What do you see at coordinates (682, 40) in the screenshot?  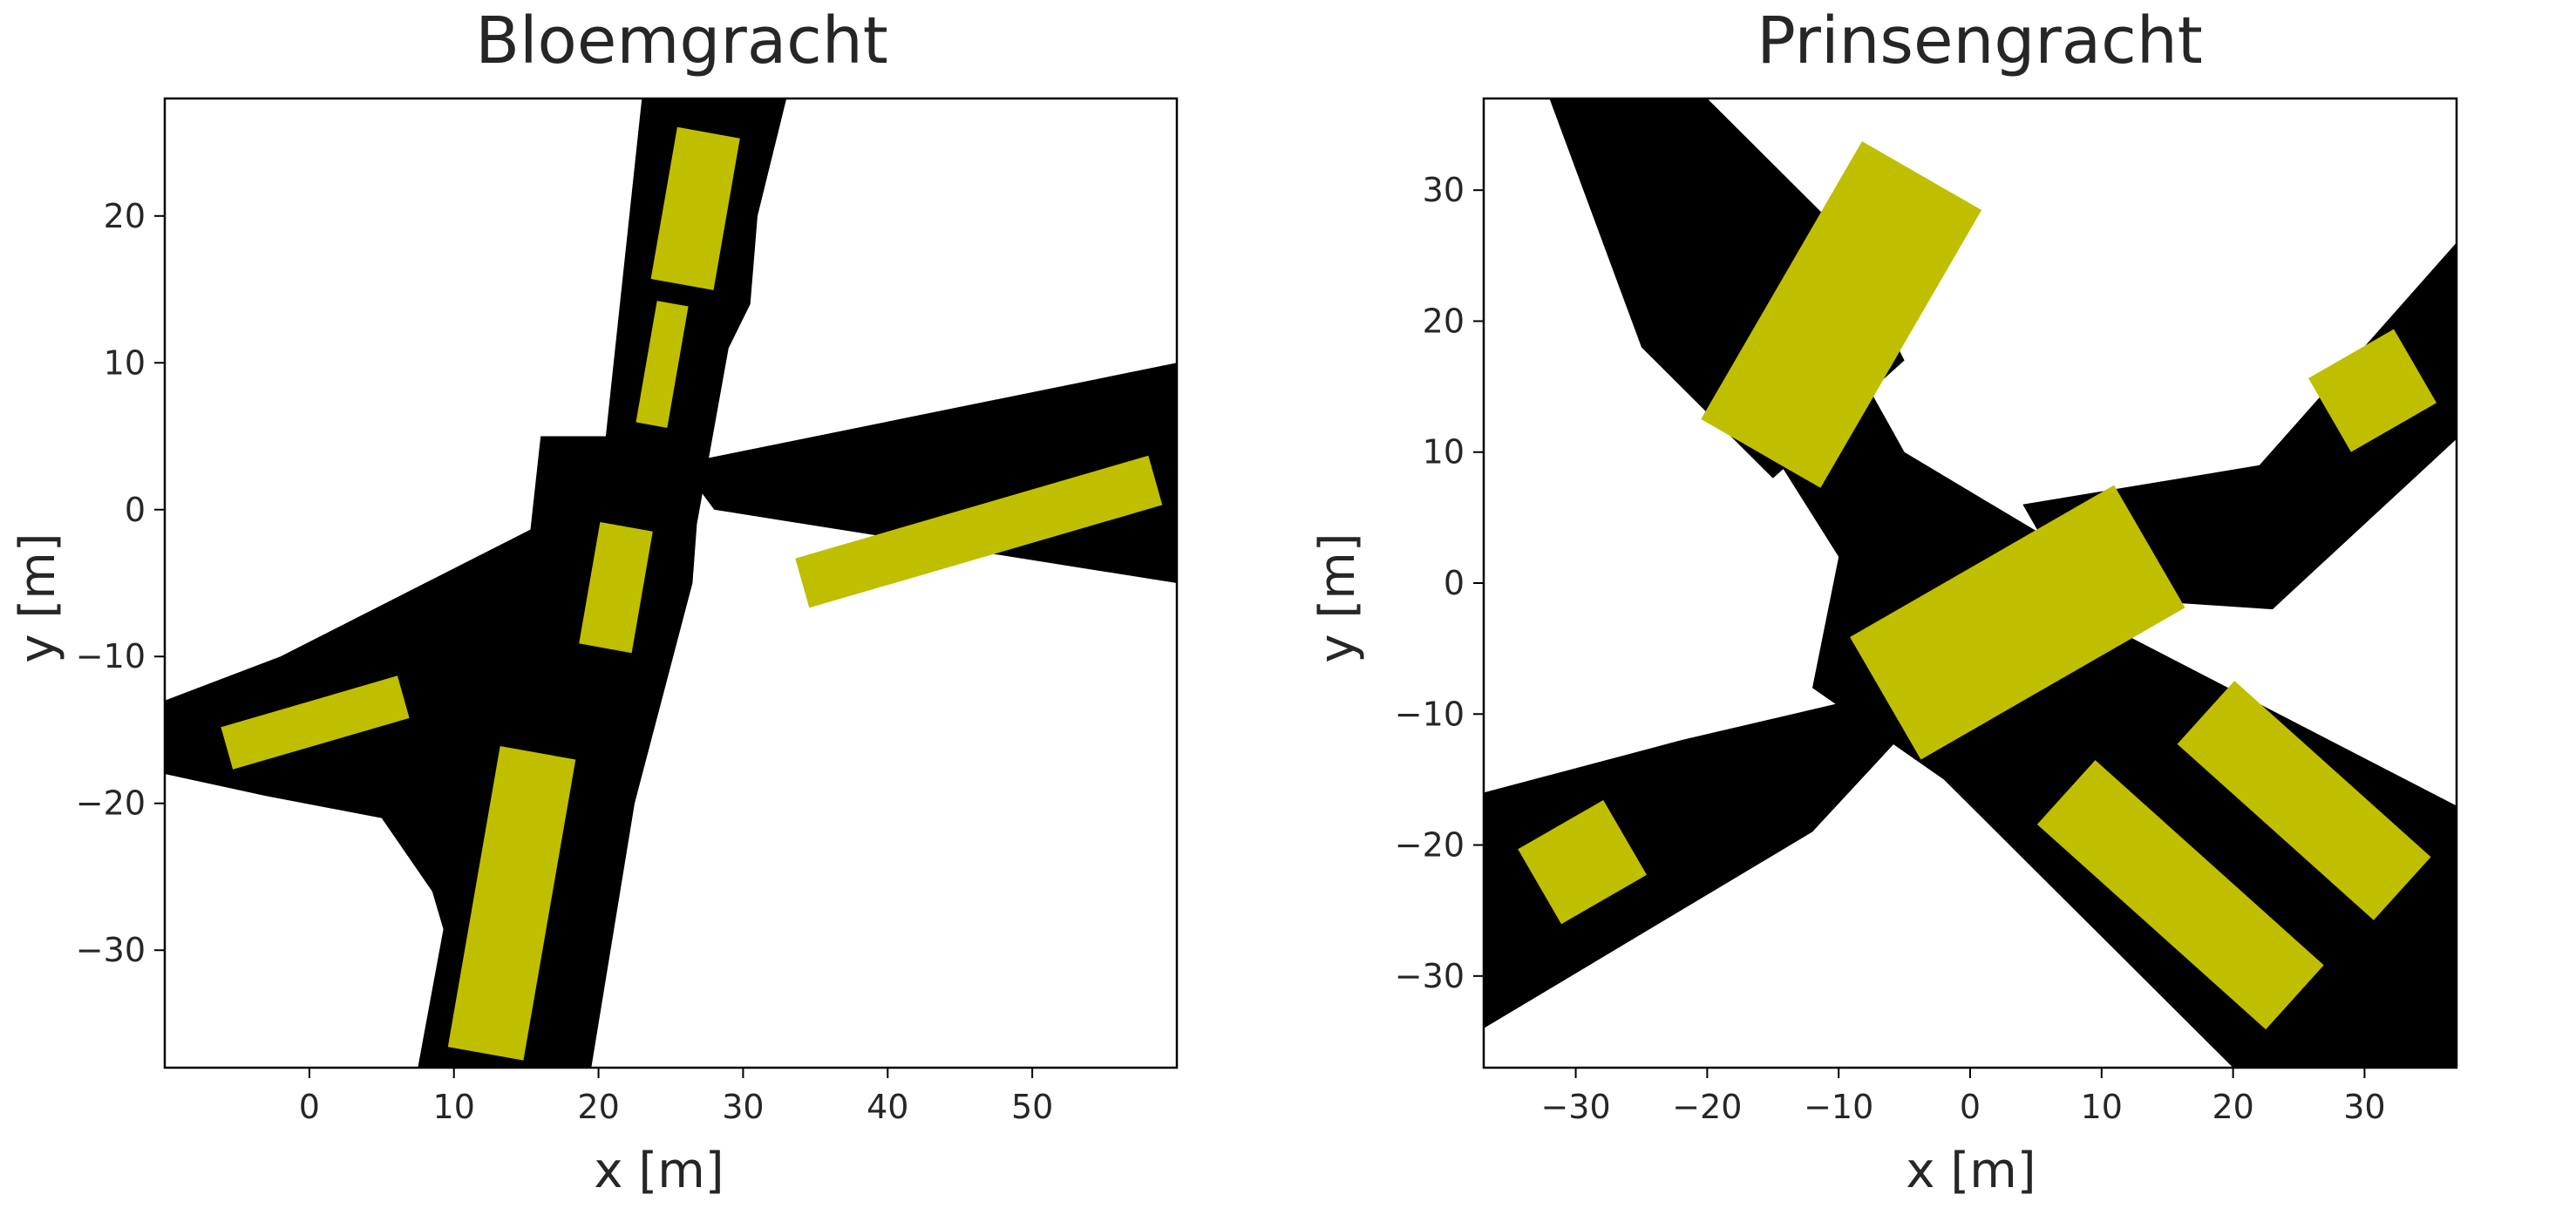 I see `chart-title: Bloemgracht` at bounding box center [682, 40].